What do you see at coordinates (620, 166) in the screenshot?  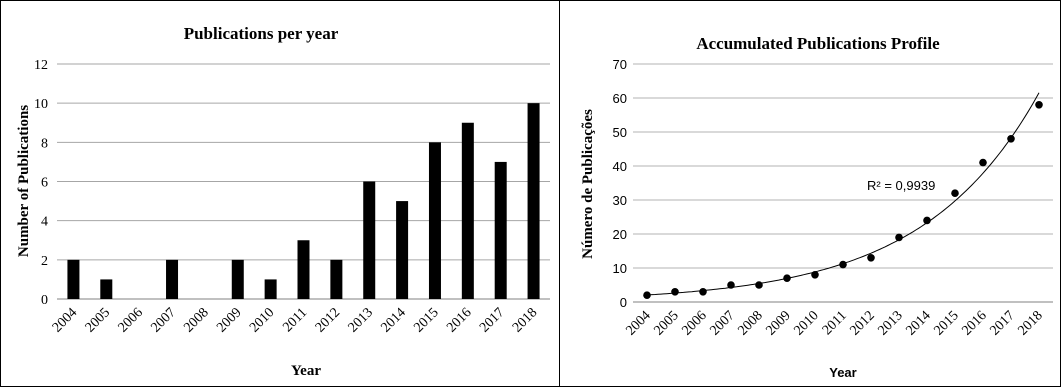 I see `y-tick-label: 40` at bounding box center [620, 166].